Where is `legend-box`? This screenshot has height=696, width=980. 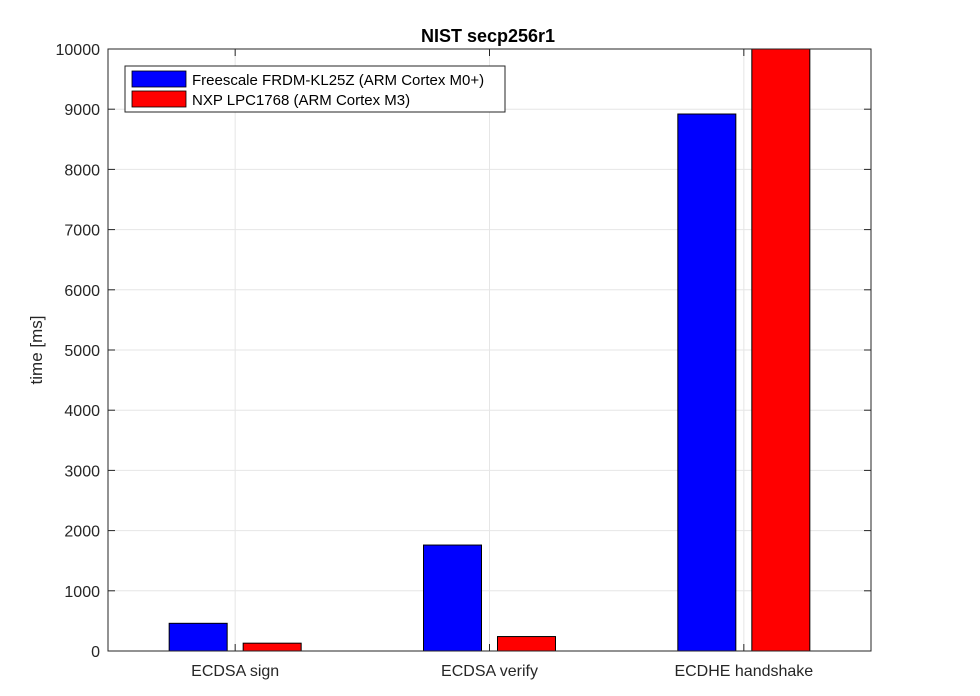
legend-box is located at coordinates (315, 89).